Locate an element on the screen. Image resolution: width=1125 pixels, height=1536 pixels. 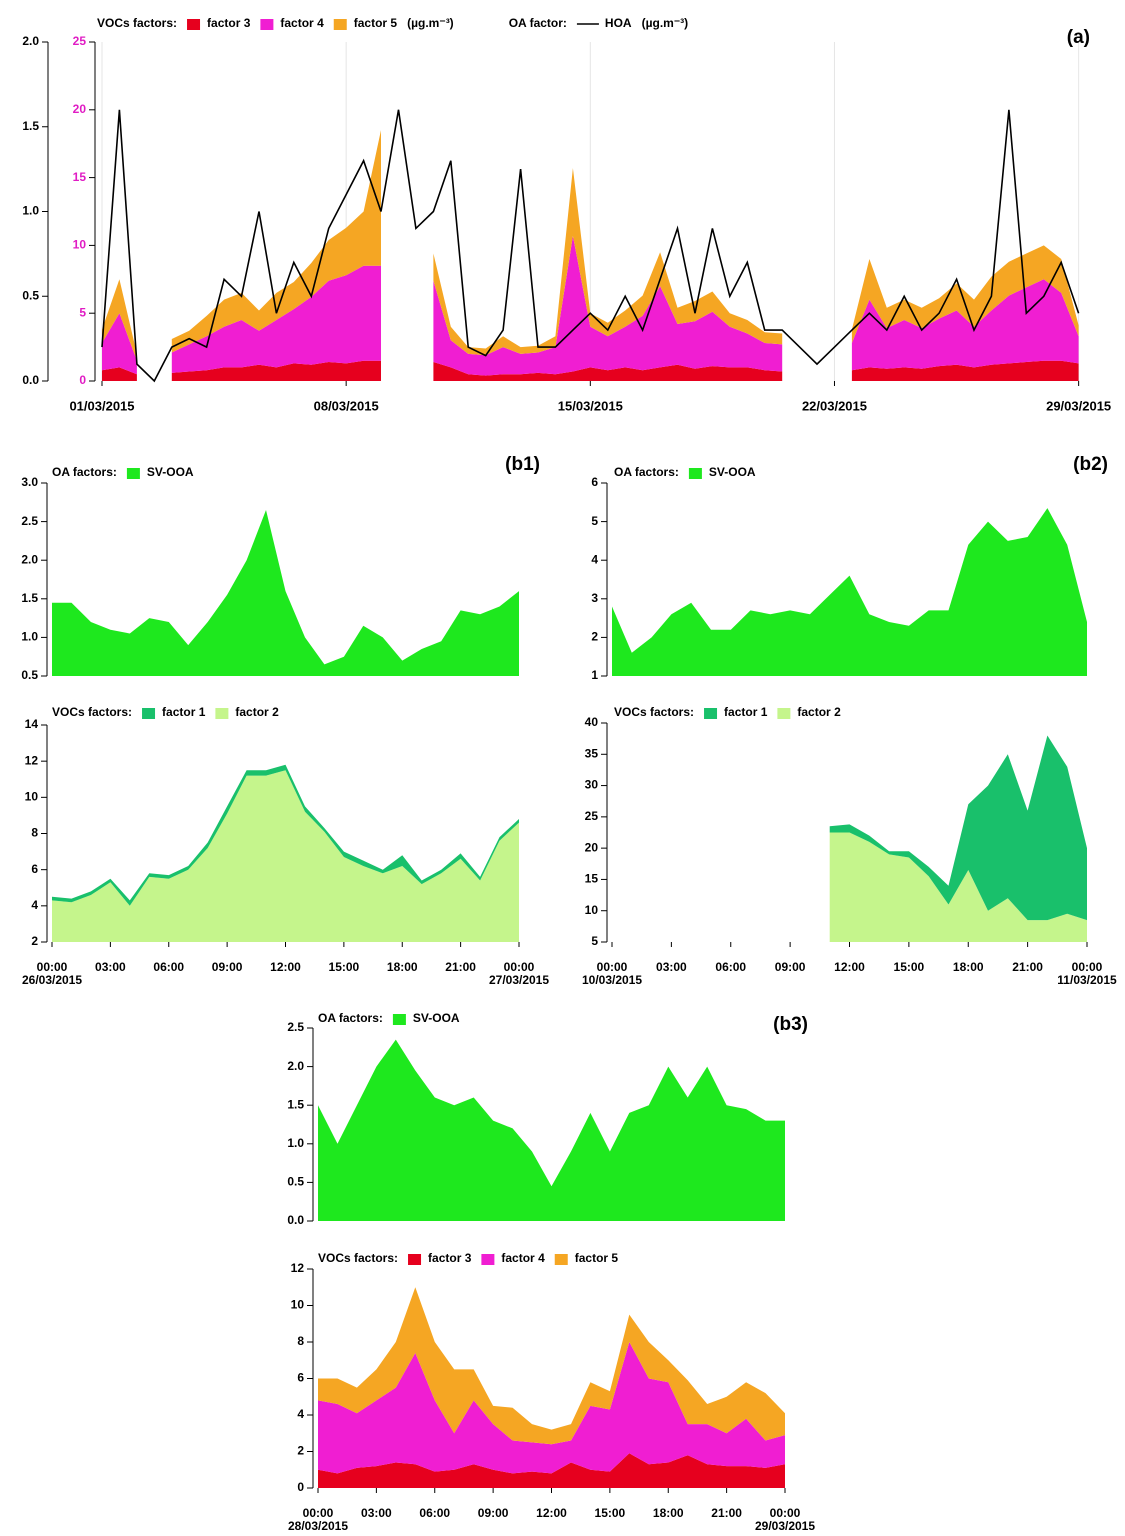
legend-label: SV-OOA is located at coordinates (732, 472).